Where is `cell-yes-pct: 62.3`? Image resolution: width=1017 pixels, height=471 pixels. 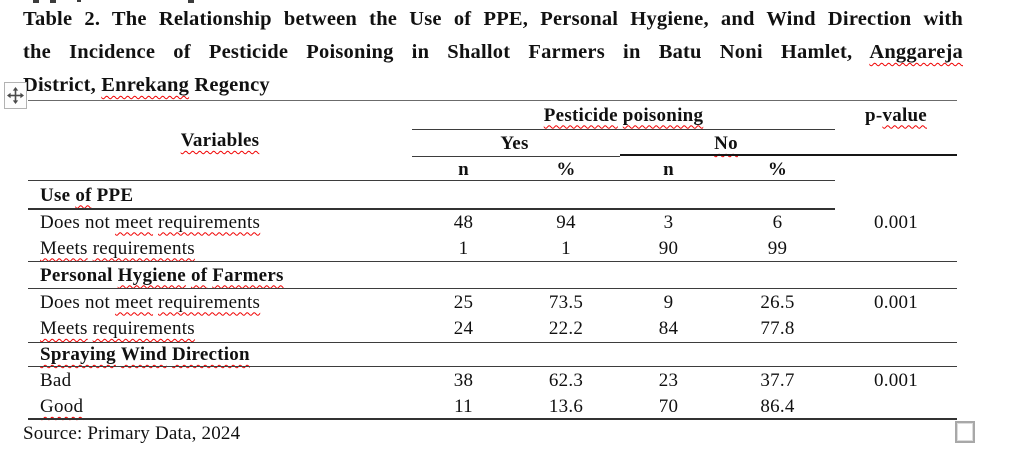 cell-yes-pct: 62.3 is located at coordinates (566, 380).